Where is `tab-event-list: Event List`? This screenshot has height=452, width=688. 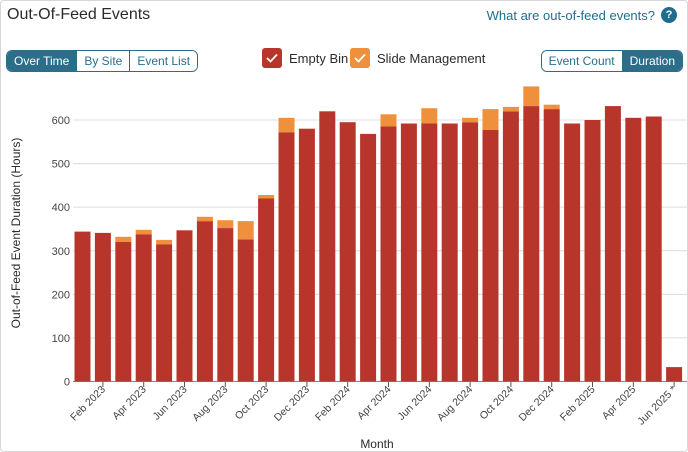 tab-event-list: Event List is located at coordinates (164, 61).